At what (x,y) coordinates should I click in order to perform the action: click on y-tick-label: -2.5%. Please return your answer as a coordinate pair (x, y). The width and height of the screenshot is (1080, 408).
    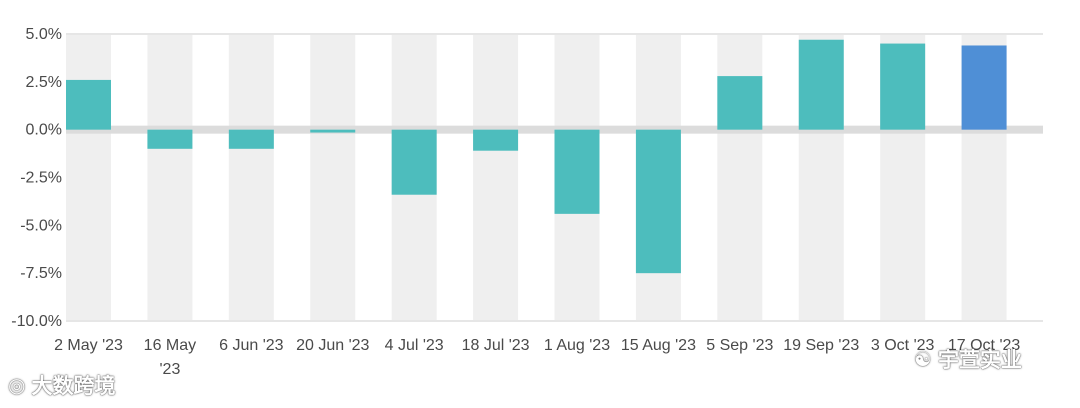
    Looking at the image, I should click on (41, 178).